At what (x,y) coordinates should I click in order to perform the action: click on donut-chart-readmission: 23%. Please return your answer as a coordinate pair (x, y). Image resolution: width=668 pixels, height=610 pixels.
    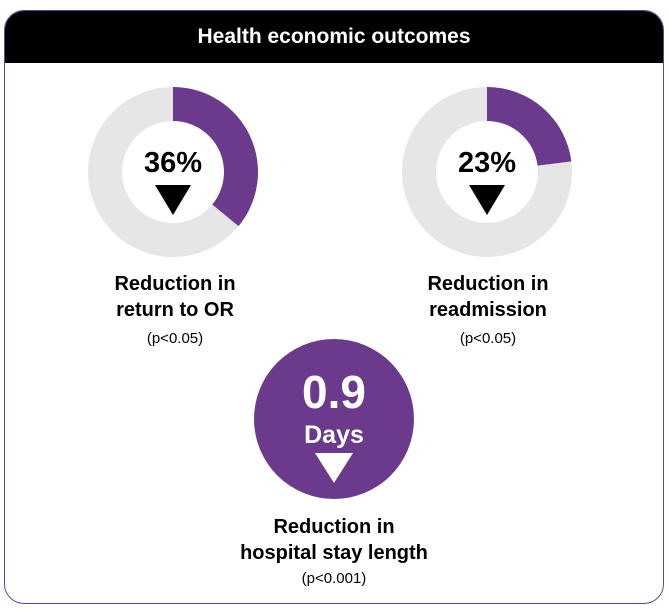
    Looking at the image, I should click on (487, 172).